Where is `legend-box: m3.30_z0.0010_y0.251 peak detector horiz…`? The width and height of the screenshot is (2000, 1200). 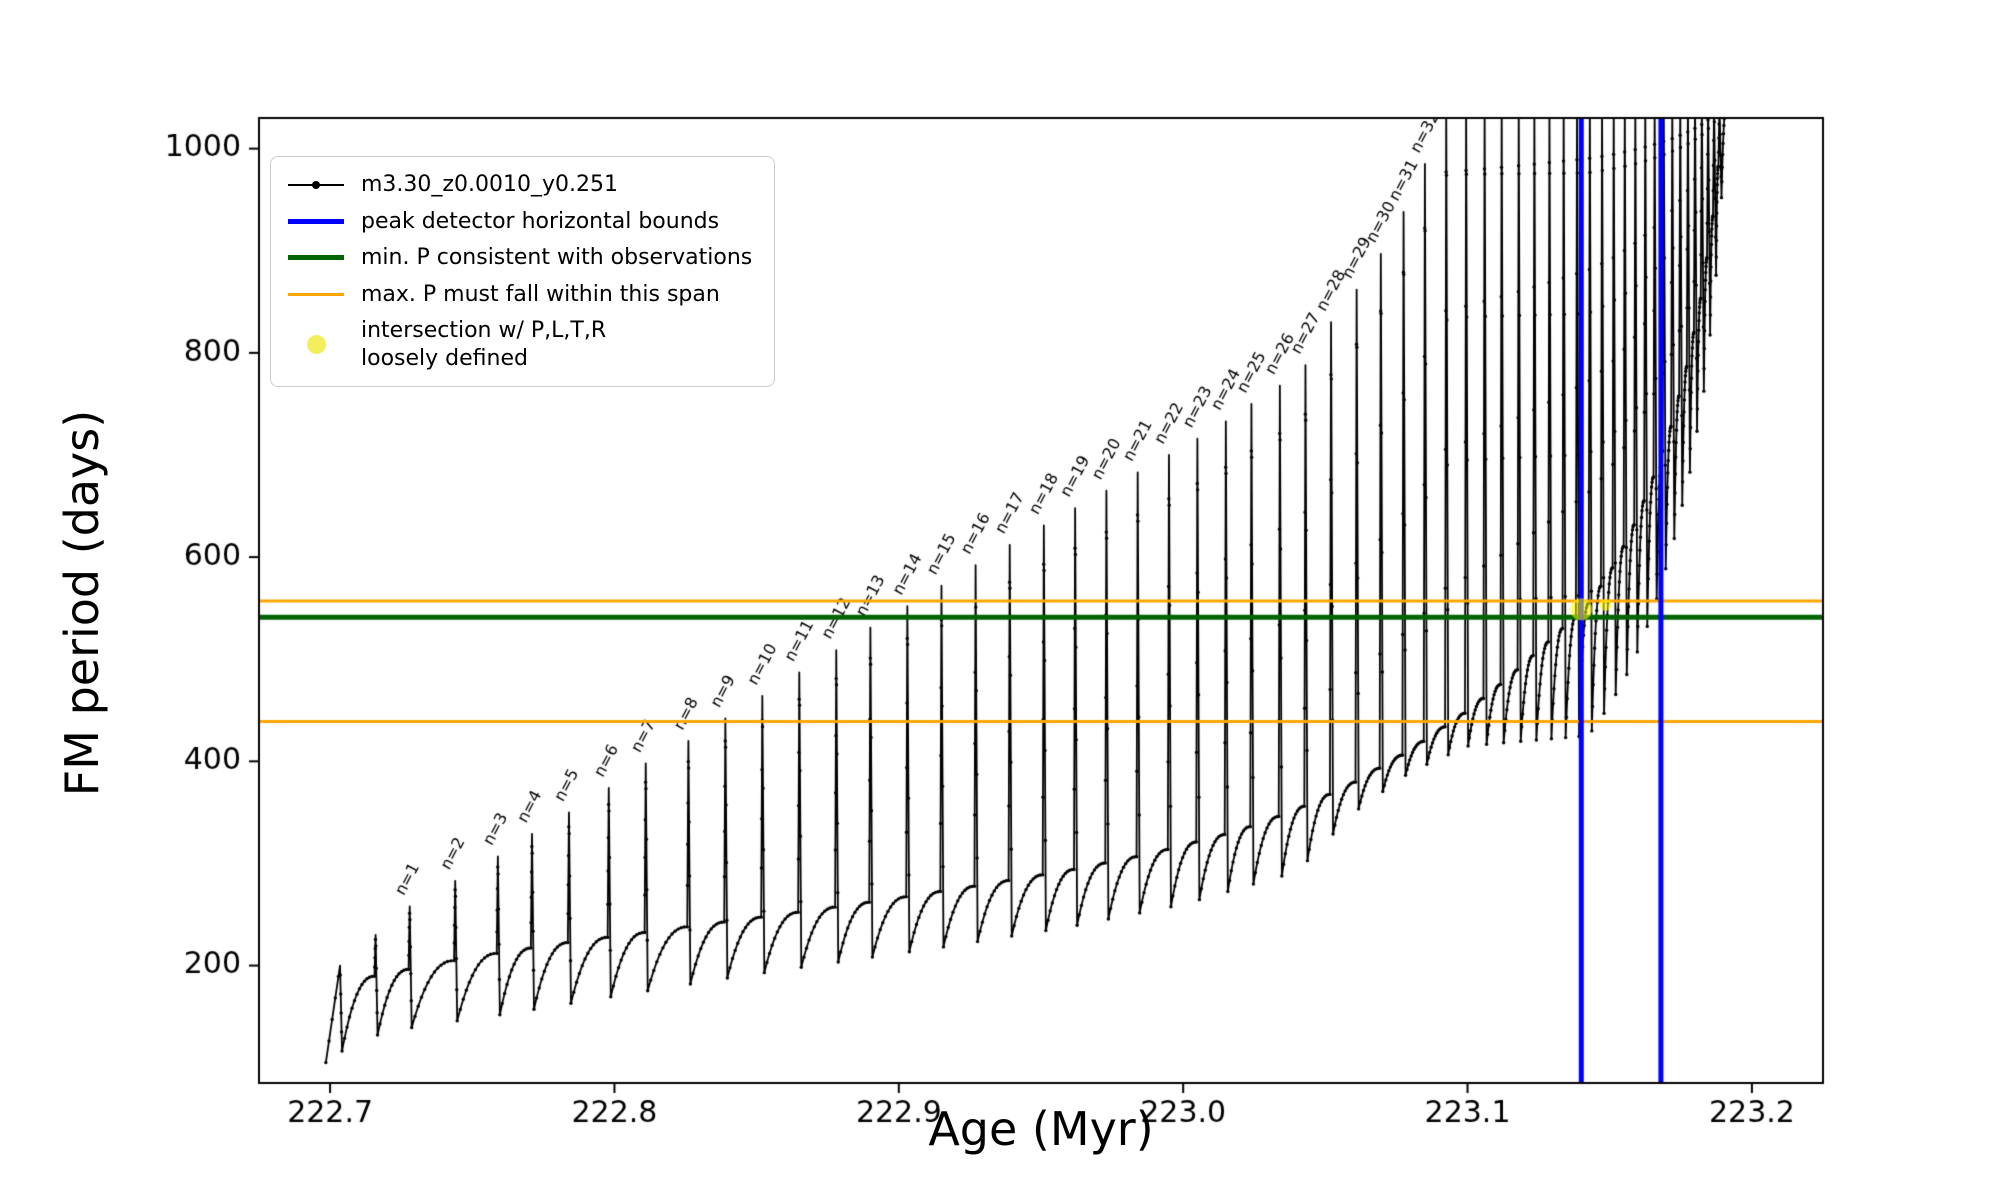
legend-box: m3.30_z0.0010_y0.251 peak detector horiz… is located at coordinates (523, 271).